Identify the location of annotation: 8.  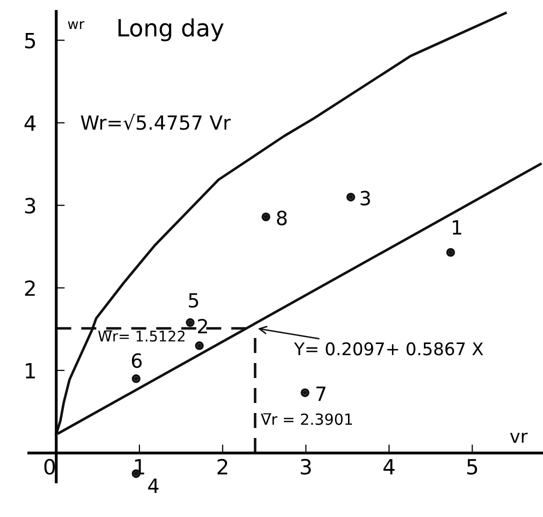
(281, 218).